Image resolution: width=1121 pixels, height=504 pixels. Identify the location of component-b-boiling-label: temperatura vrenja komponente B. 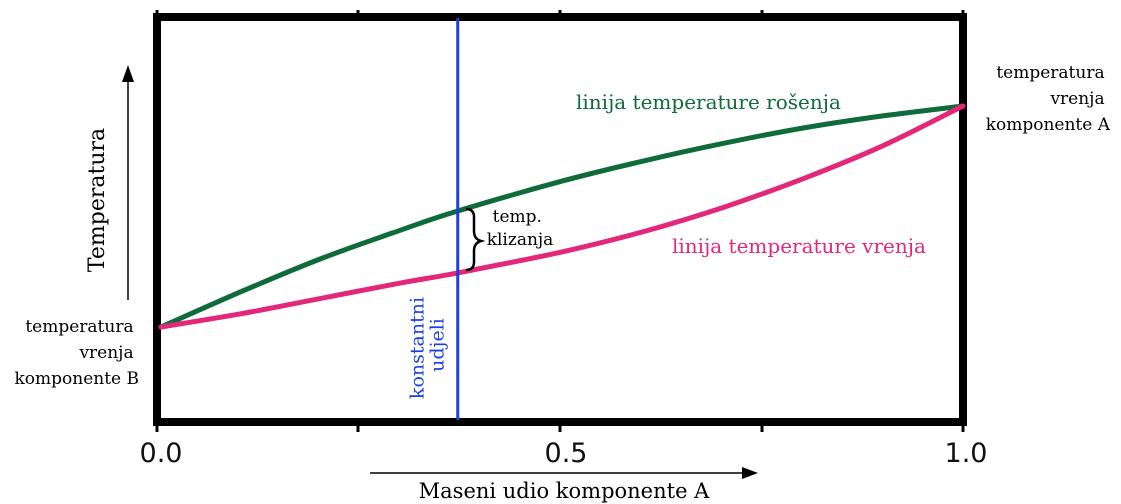
(76, 353).